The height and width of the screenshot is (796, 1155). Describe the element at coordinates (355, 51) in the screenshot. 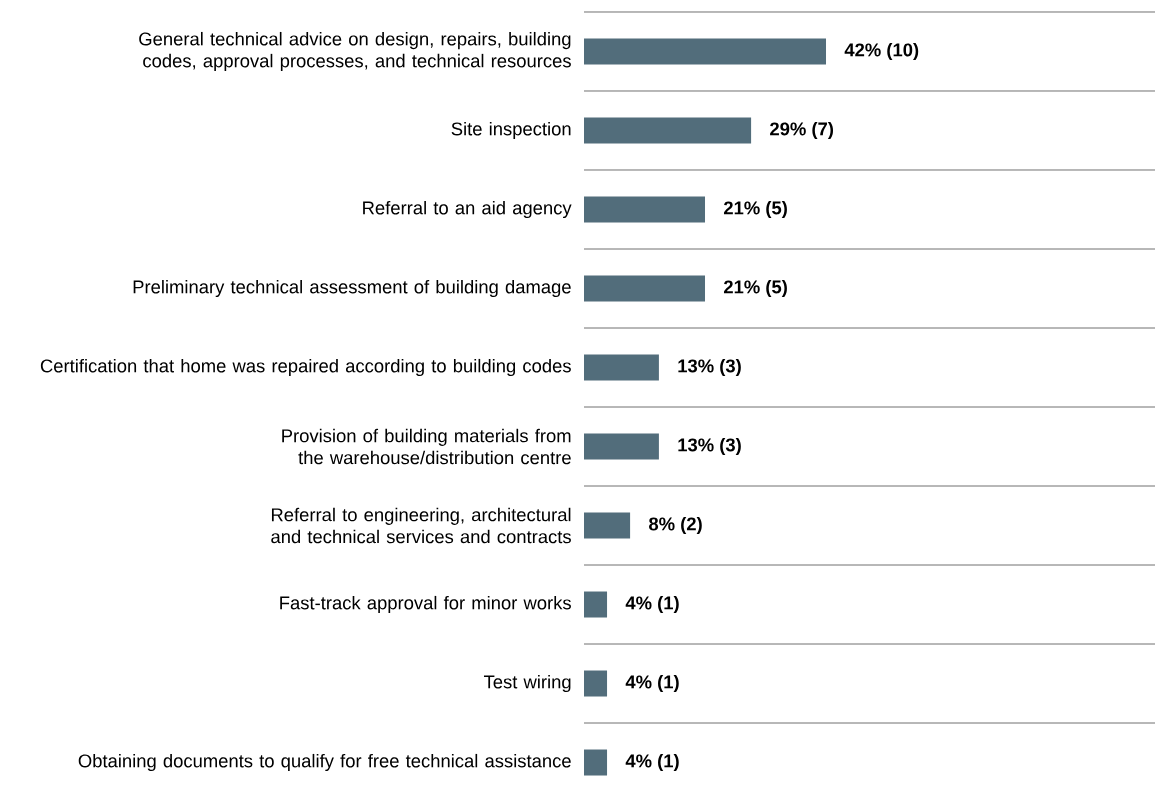

I see `y-tick-label: General technical advice on design, repairs, building codes, approval processes, and technical resources` at that location.